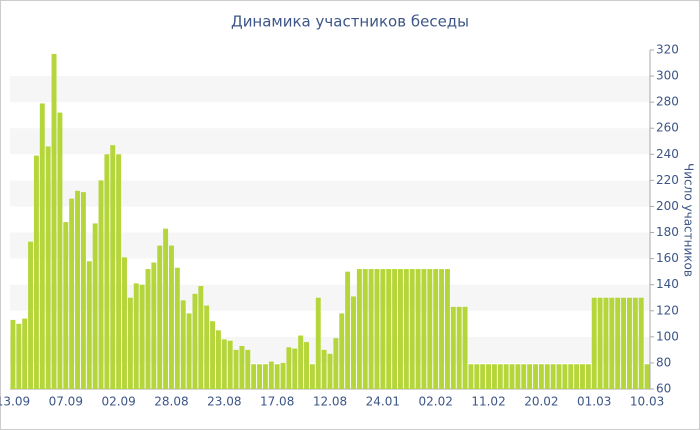 This screenshot has width=700, height=430. I want to click on x-tick-label: 24.01, so click(383, 402).